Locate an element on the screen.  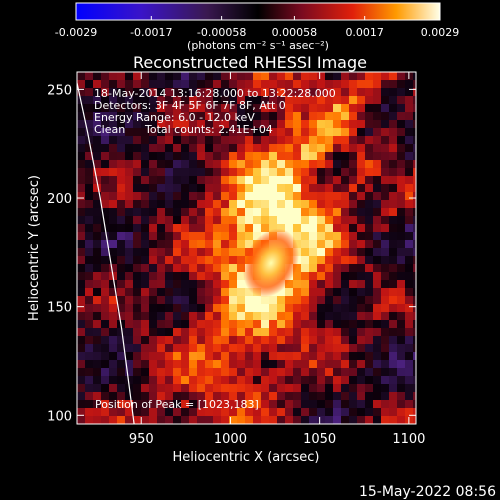
peak-position-text: Position of Peak = [1023,183] is located at coordinates (177, 404).